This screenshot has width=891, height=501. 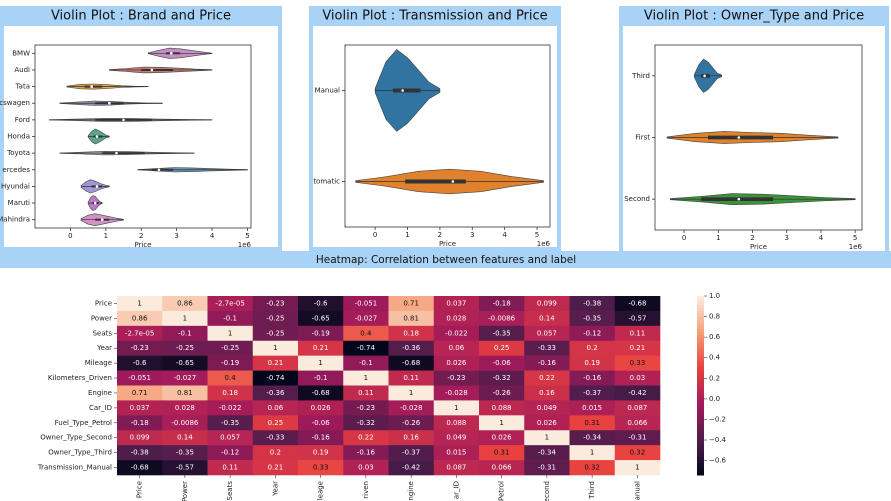 What do you see at coordinates (592, 423) in the screenshot?
I see `cell-label: 0.31` at bounding box center [592, 423].